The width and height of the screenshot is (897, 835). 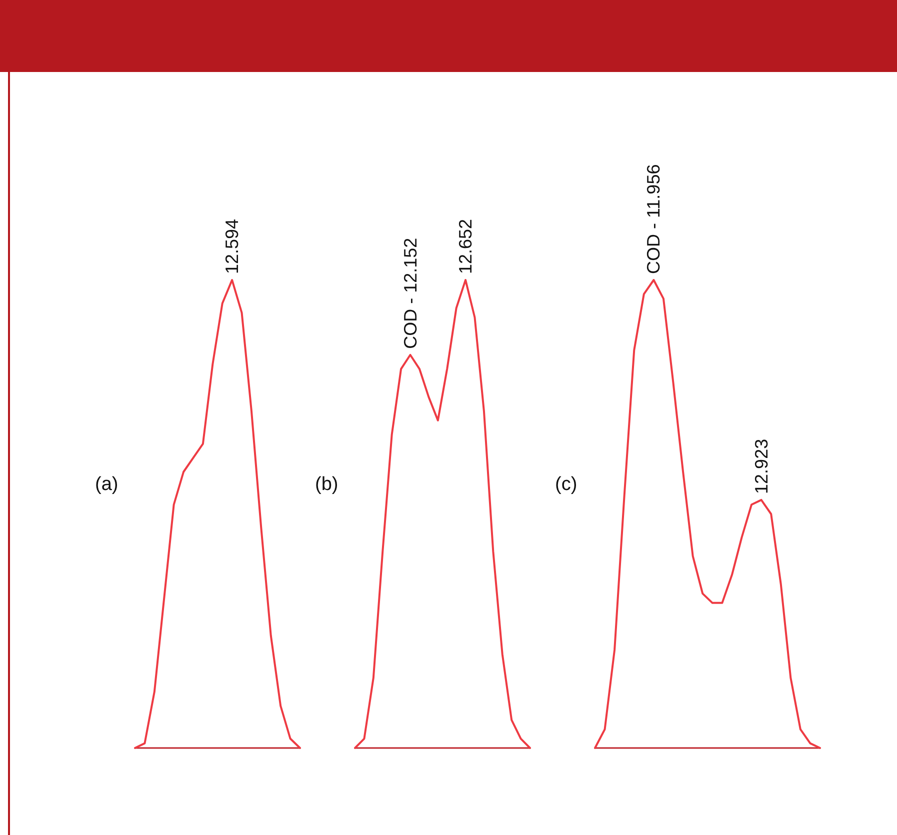 What do you see at coordinates (466, 246) in the screenshot?
I see `annotation: 12.652` at bounding box center [466, 246].